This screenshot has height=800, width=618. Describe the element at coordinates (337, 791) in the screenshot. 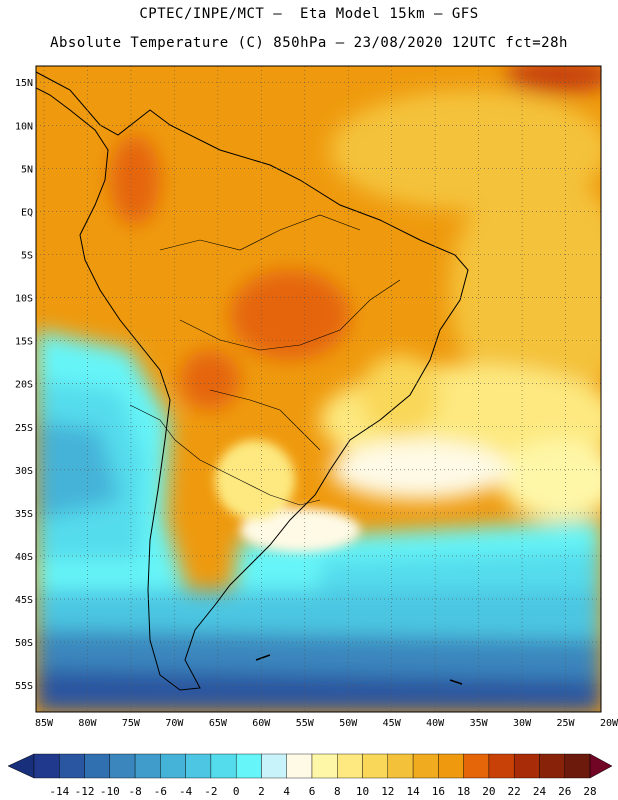

I see `colorbar-label: 8` at that location.